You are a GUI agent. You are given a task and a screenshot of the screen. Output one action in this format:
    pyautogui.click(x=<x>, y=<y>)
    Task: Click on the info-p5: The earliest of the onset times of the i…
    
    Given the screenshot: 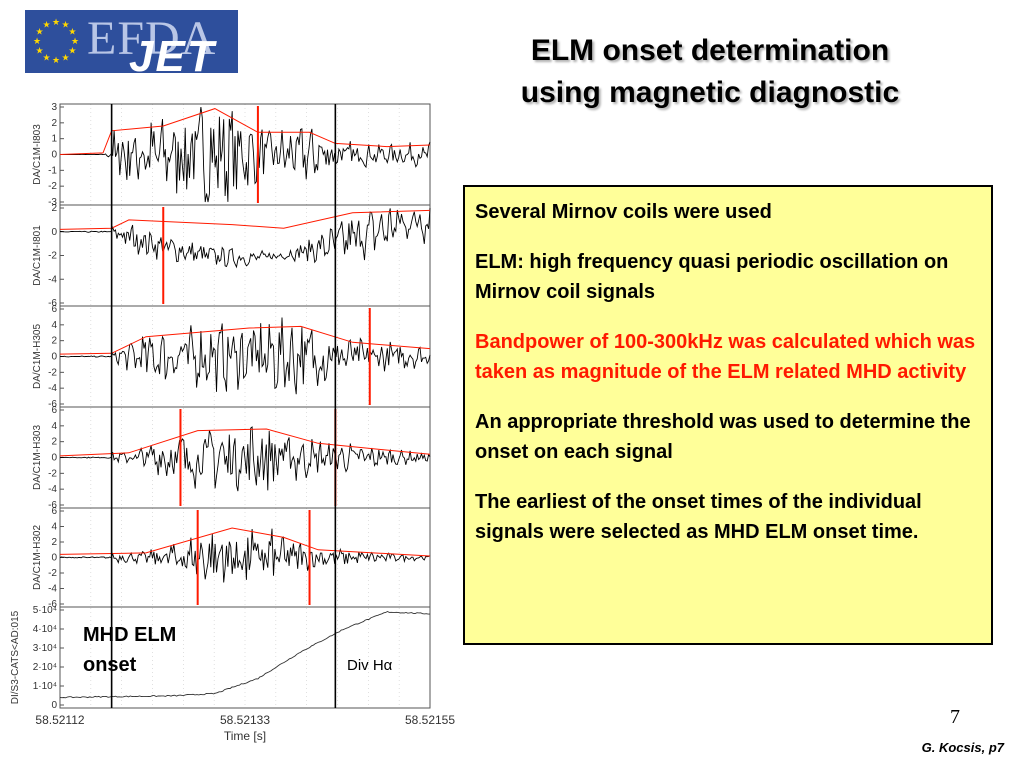 What is the action you would take?
    pyautogui.click(x=698, y=517)
    